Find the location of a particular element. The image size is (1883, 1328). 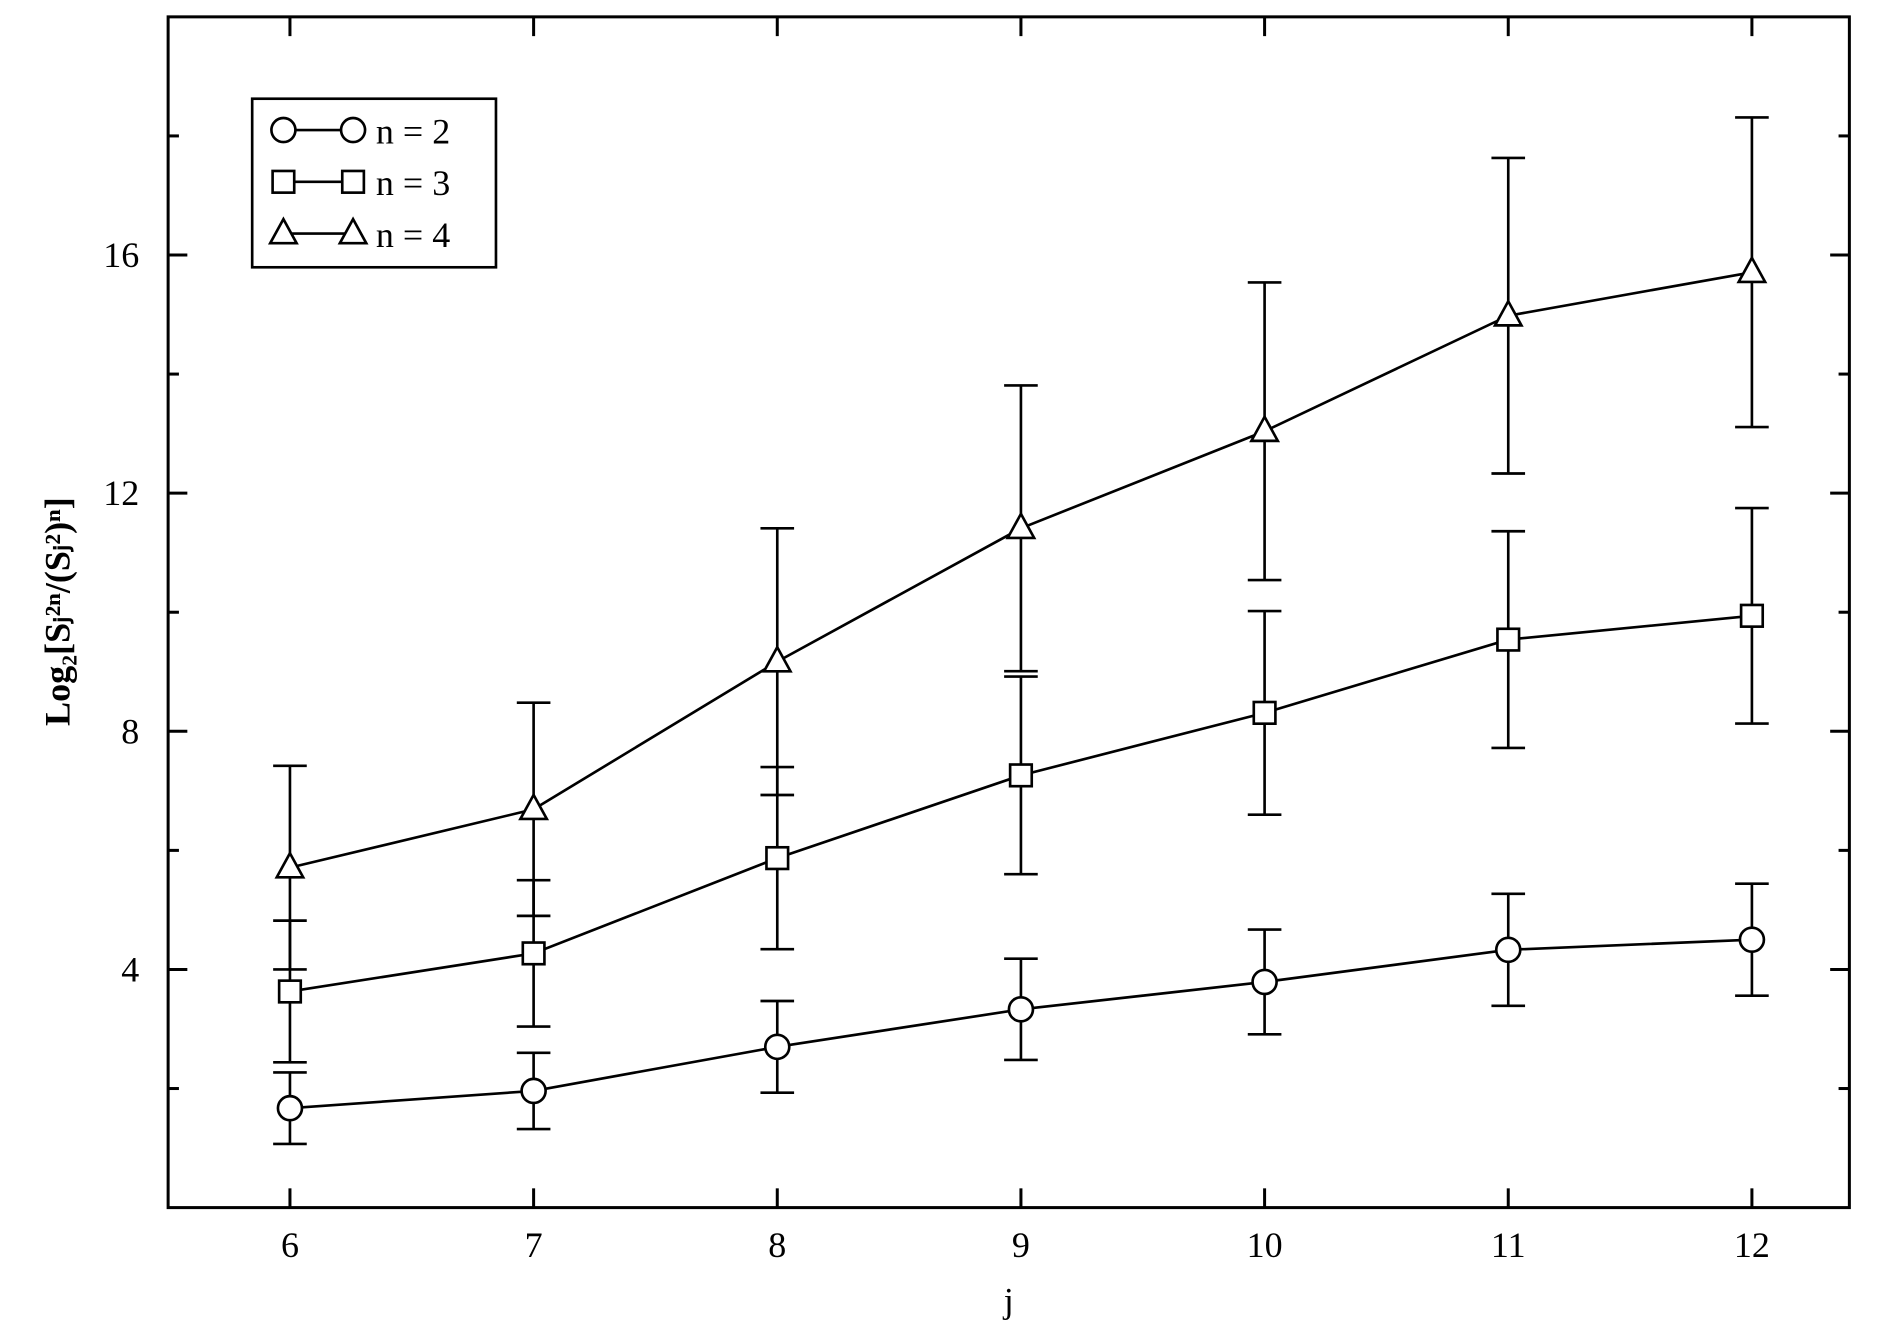

x-axis-label: j is located at coordinates (1008, 1300).